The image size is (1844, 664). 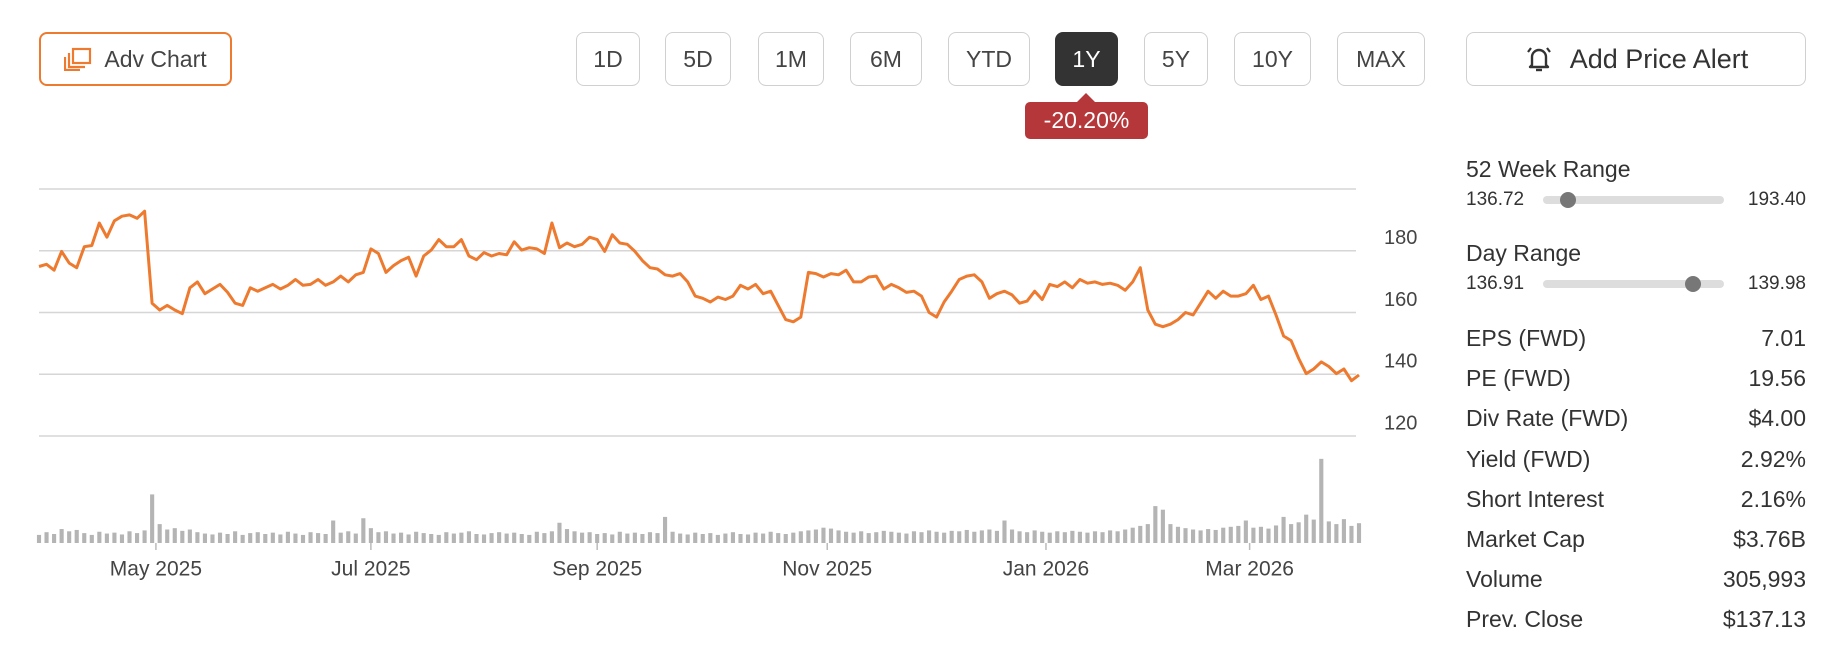 I want to click on stat-label: PE (FWD), so click(x=1518, y=378).